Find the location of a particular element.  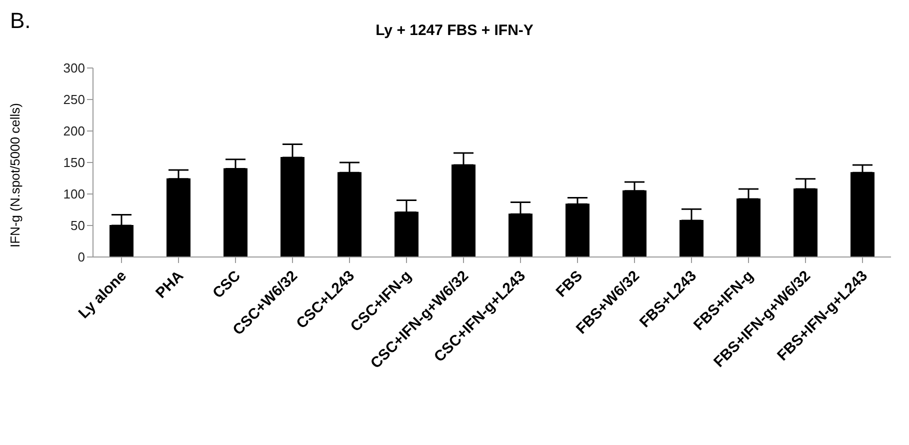

y-tick-label: 100 is located at coordinates (74, 194).